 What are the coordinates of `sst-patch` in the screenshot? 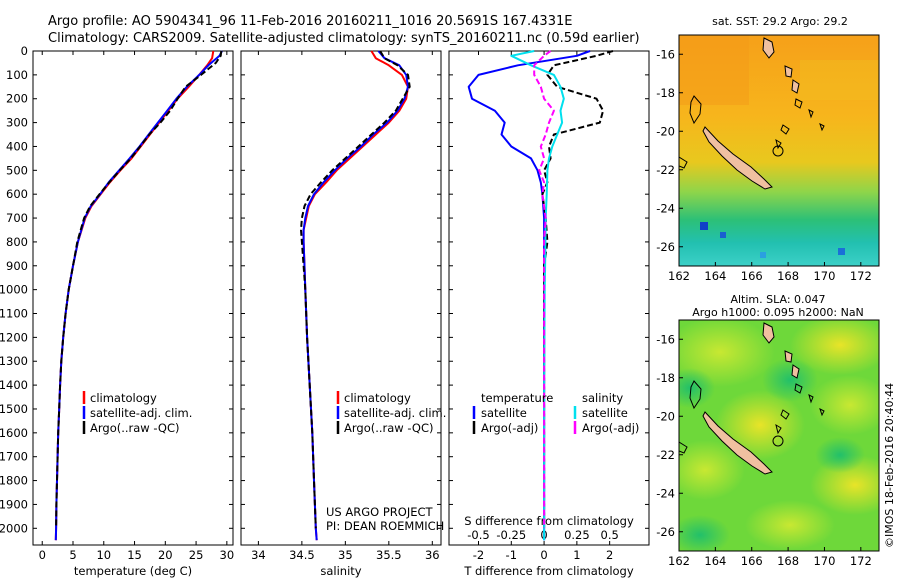 It's located at (839, 80).